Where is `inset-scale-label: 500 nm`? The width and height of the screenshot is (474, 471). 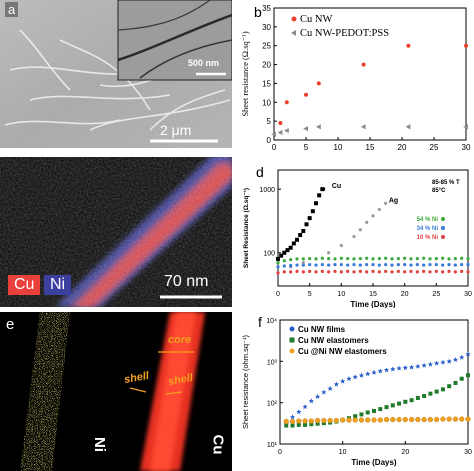
inset-scale-label: 500 nm is located at coordinates (204, 63).